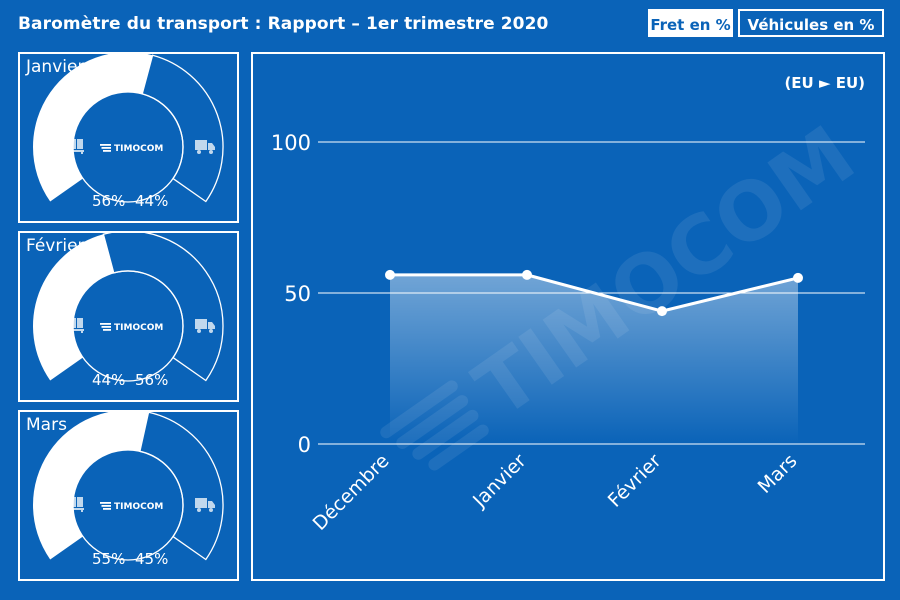 This screenshot has height=600, width=900. I want to click on gauge-month-label: Mars, so click(46, 425).